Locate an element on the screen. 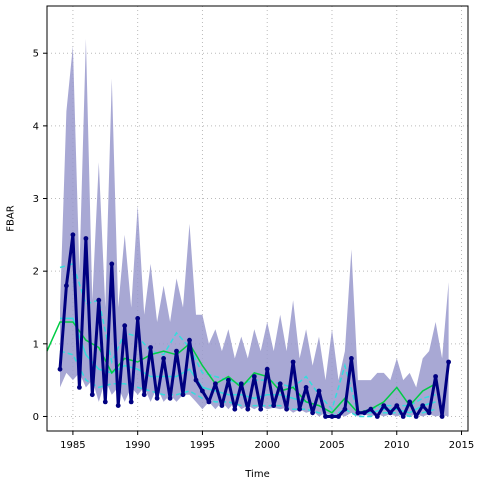 This screenshot has width=480, height=480. x-tick-label: 1985 is located at coordinates (72, 445).